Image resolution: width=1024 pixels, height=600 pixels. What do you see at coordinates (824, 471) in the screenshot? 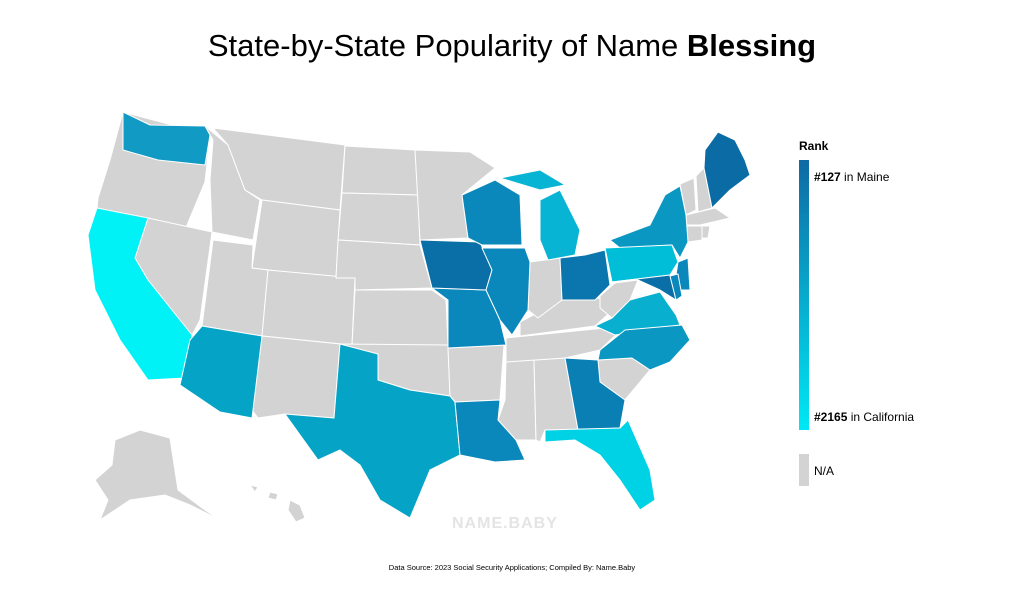
I see `legend-na-label: N/A` at bounding box center [824, 471].